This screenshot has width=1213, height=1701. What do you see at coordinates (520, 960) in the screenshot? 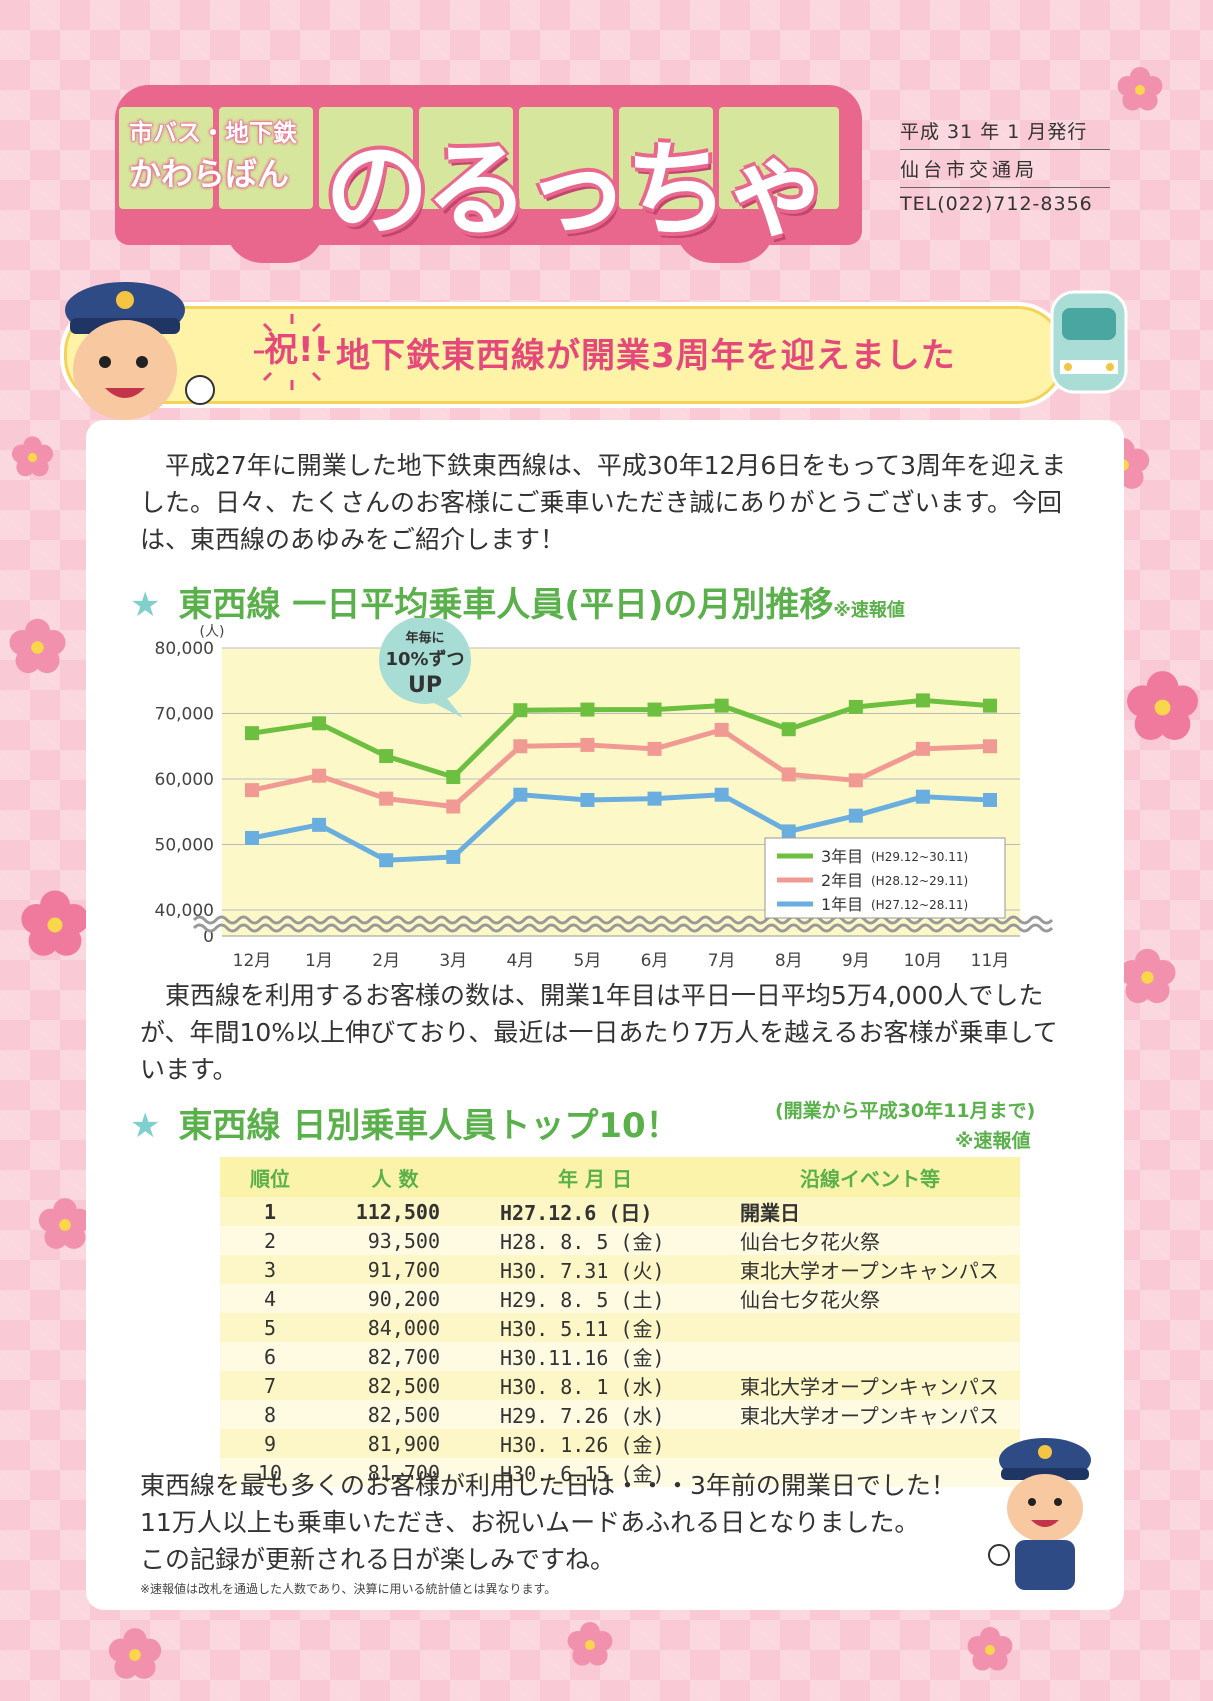
I see `x-tick-label: 4月` at bounding box center [520, 960].